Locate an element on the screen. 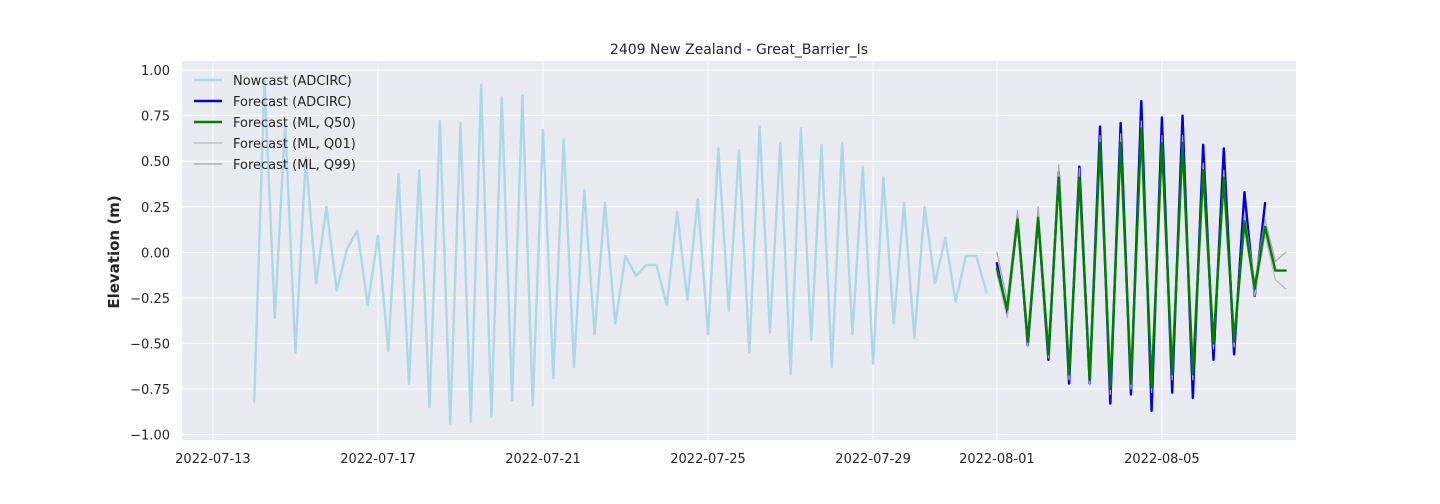  legend-label: Forecast (ML, Q50) is located at coordinates (294, 123).